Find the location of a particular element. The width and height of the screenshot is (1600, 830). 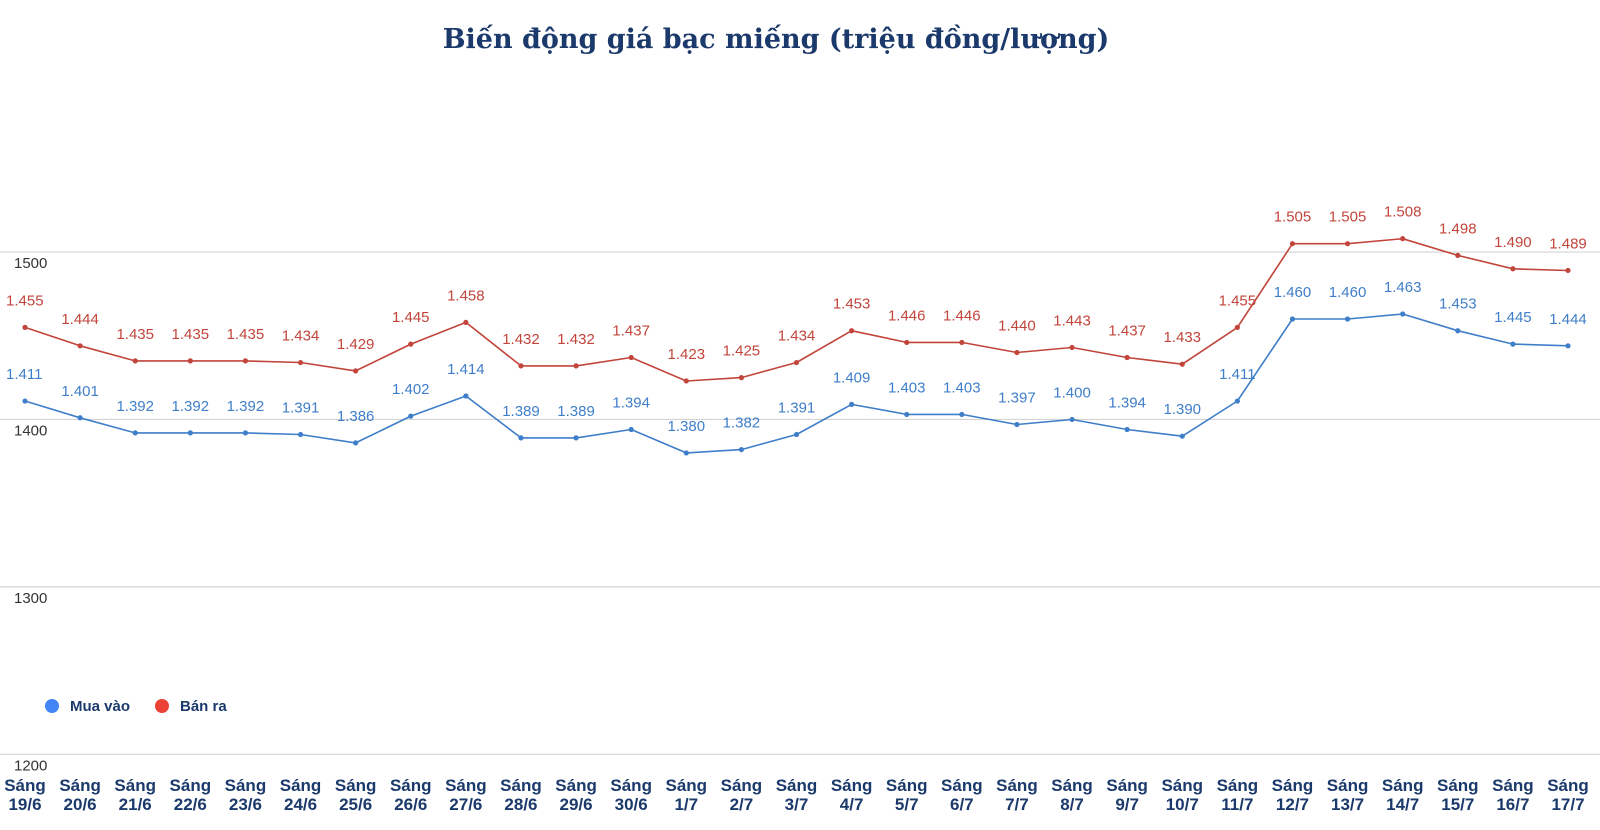

x-tick-label: 3/7 is located at coordinates (797, 804).